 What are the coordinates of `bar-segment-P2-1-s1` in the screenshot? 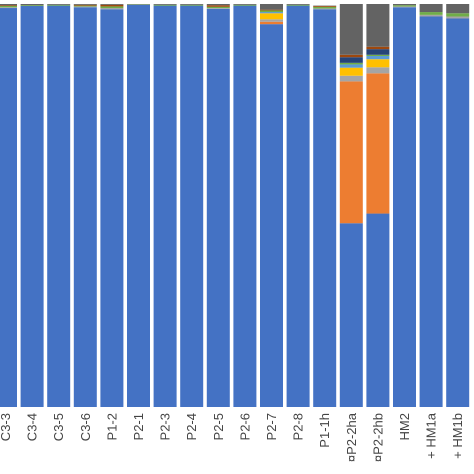 It's located at (138, 206).